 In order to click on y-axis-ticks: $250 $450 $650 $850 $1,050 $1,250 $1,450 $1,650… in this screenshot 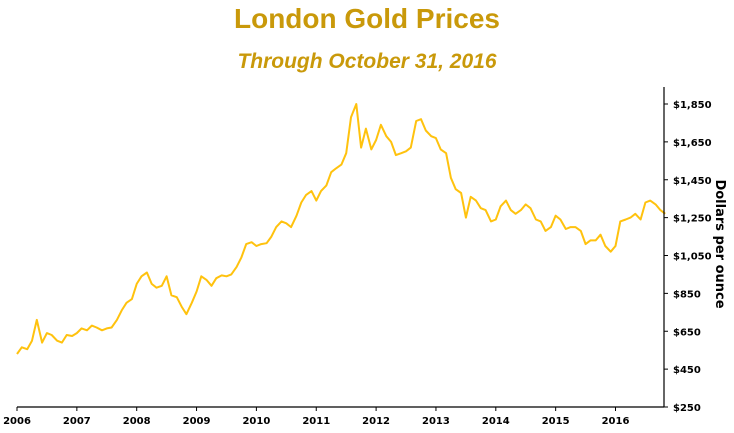, I will do `click(688, 257)`.